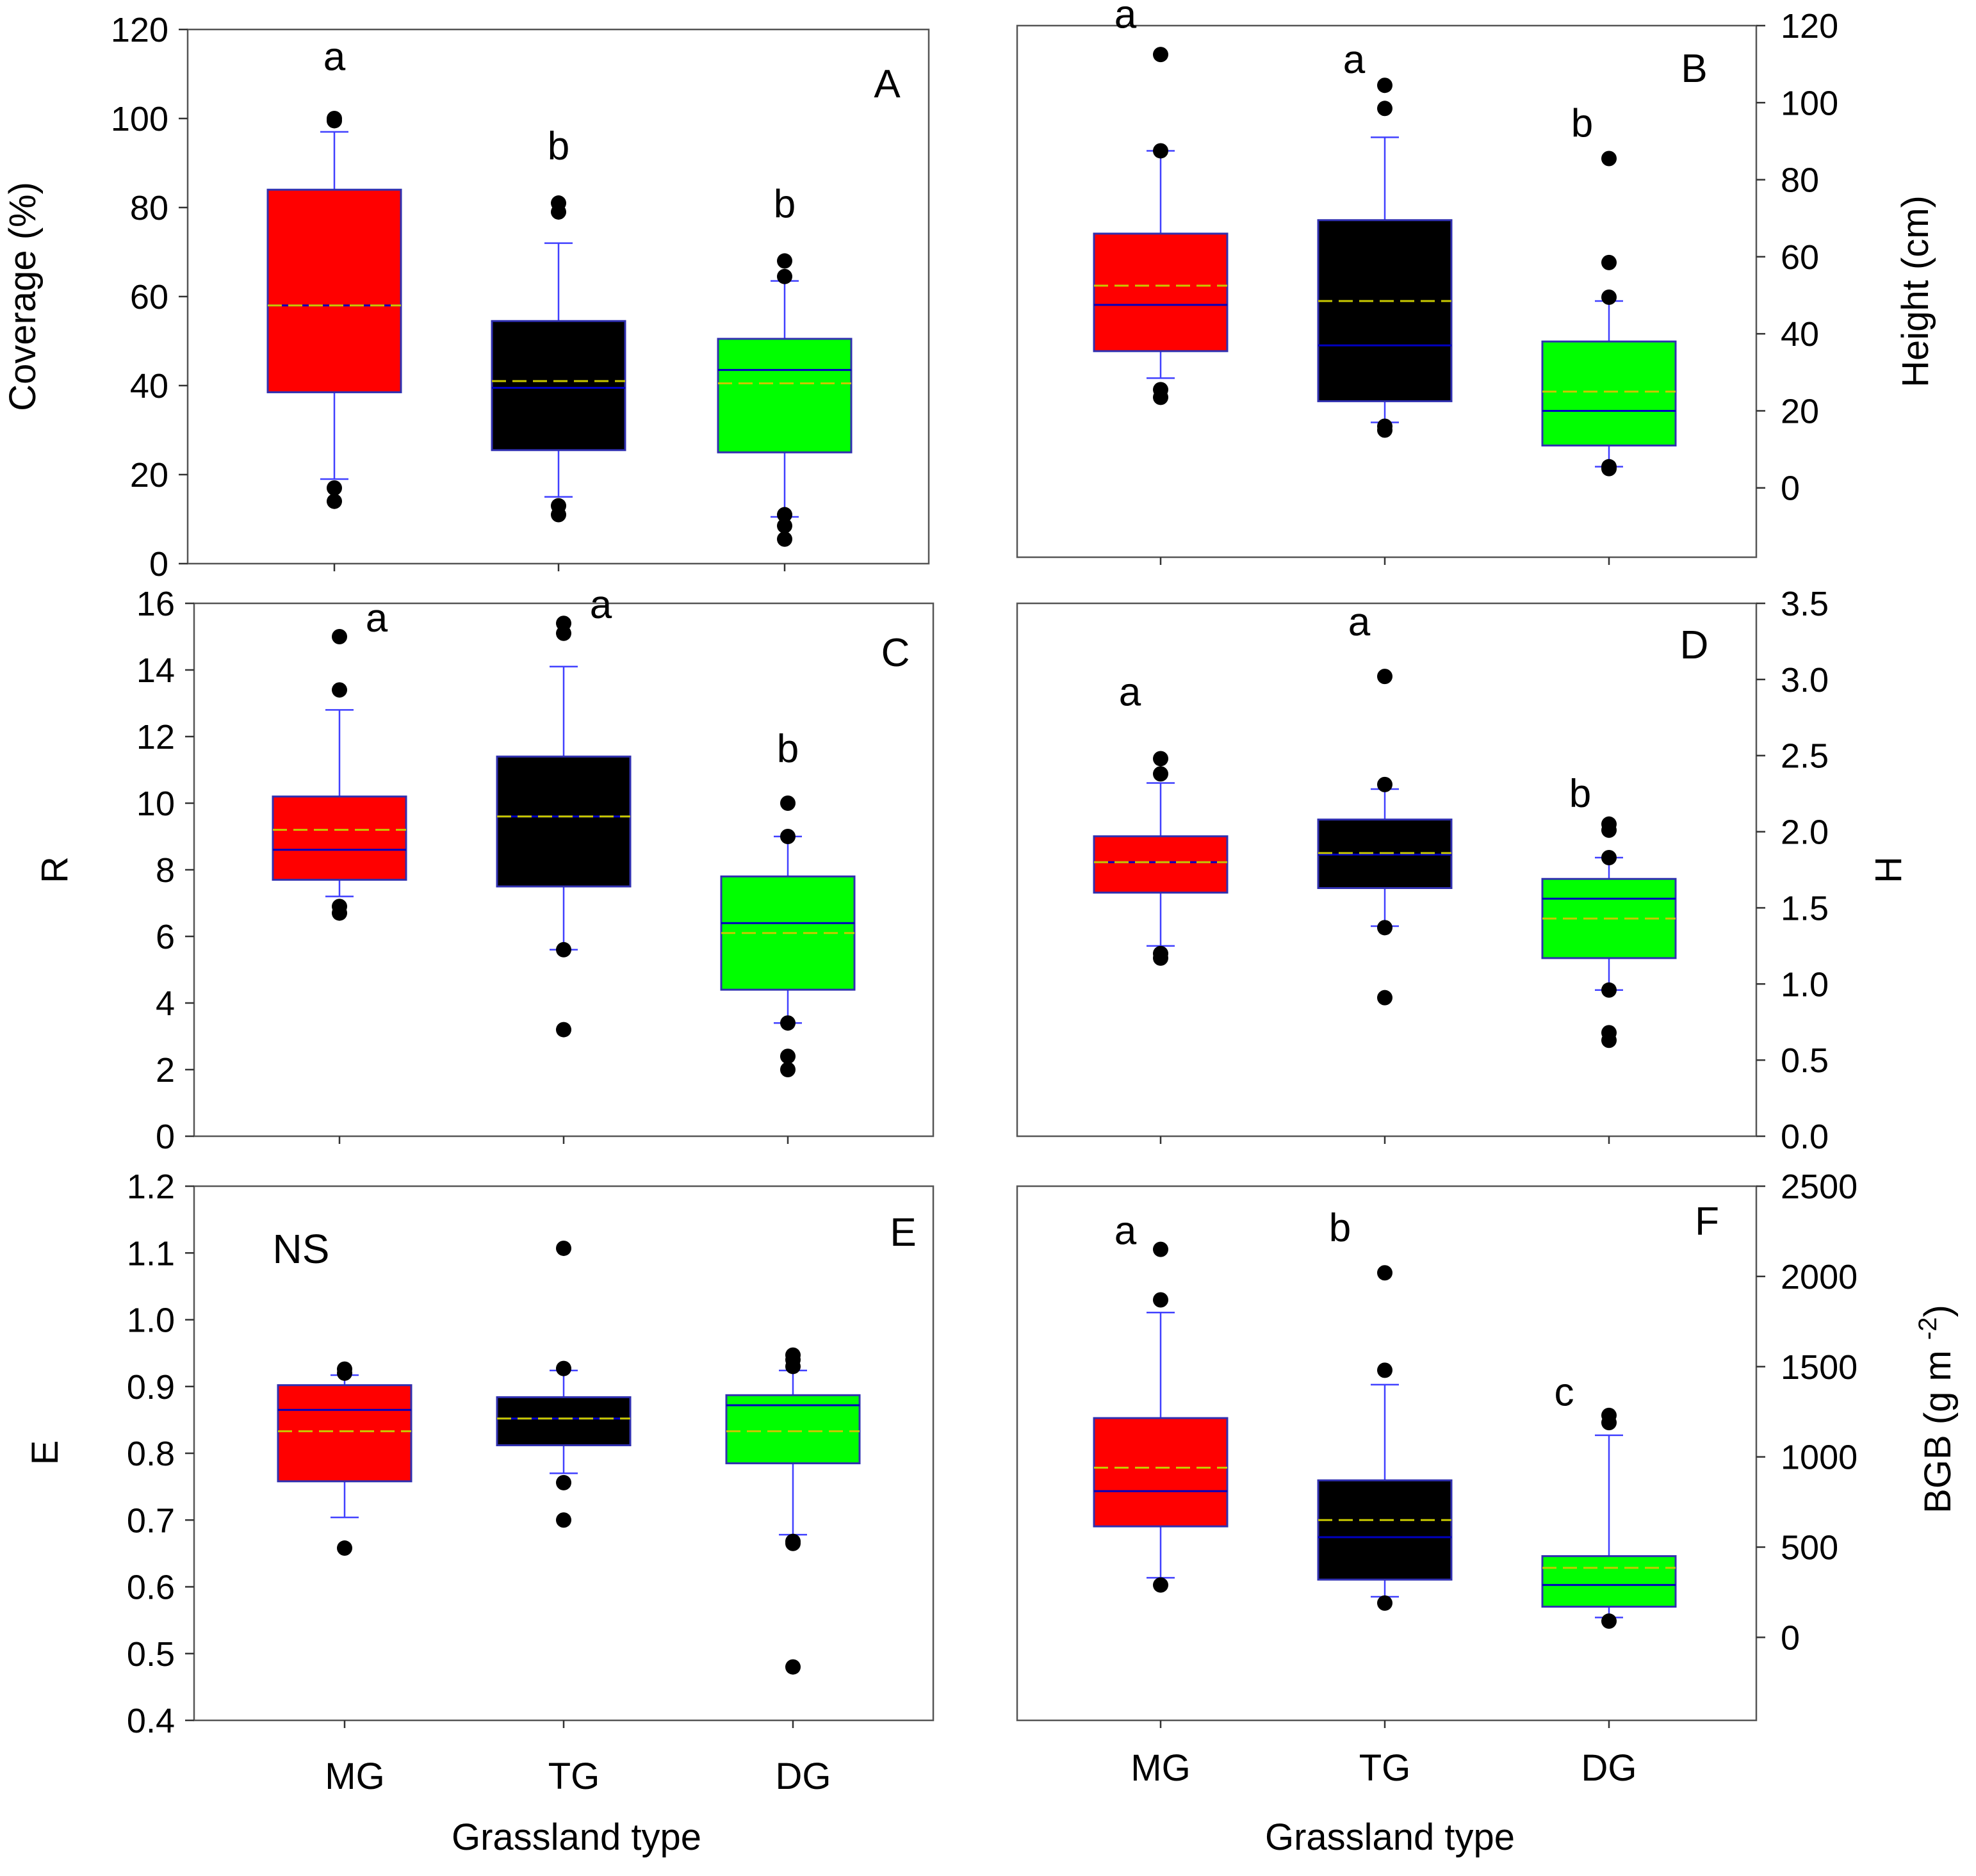 The height and width of the screenshot is (1876, 1976). Describe the element at coordinates (1809, 1548) in the screenshot. I see `y-tick-label: 500` at that location.